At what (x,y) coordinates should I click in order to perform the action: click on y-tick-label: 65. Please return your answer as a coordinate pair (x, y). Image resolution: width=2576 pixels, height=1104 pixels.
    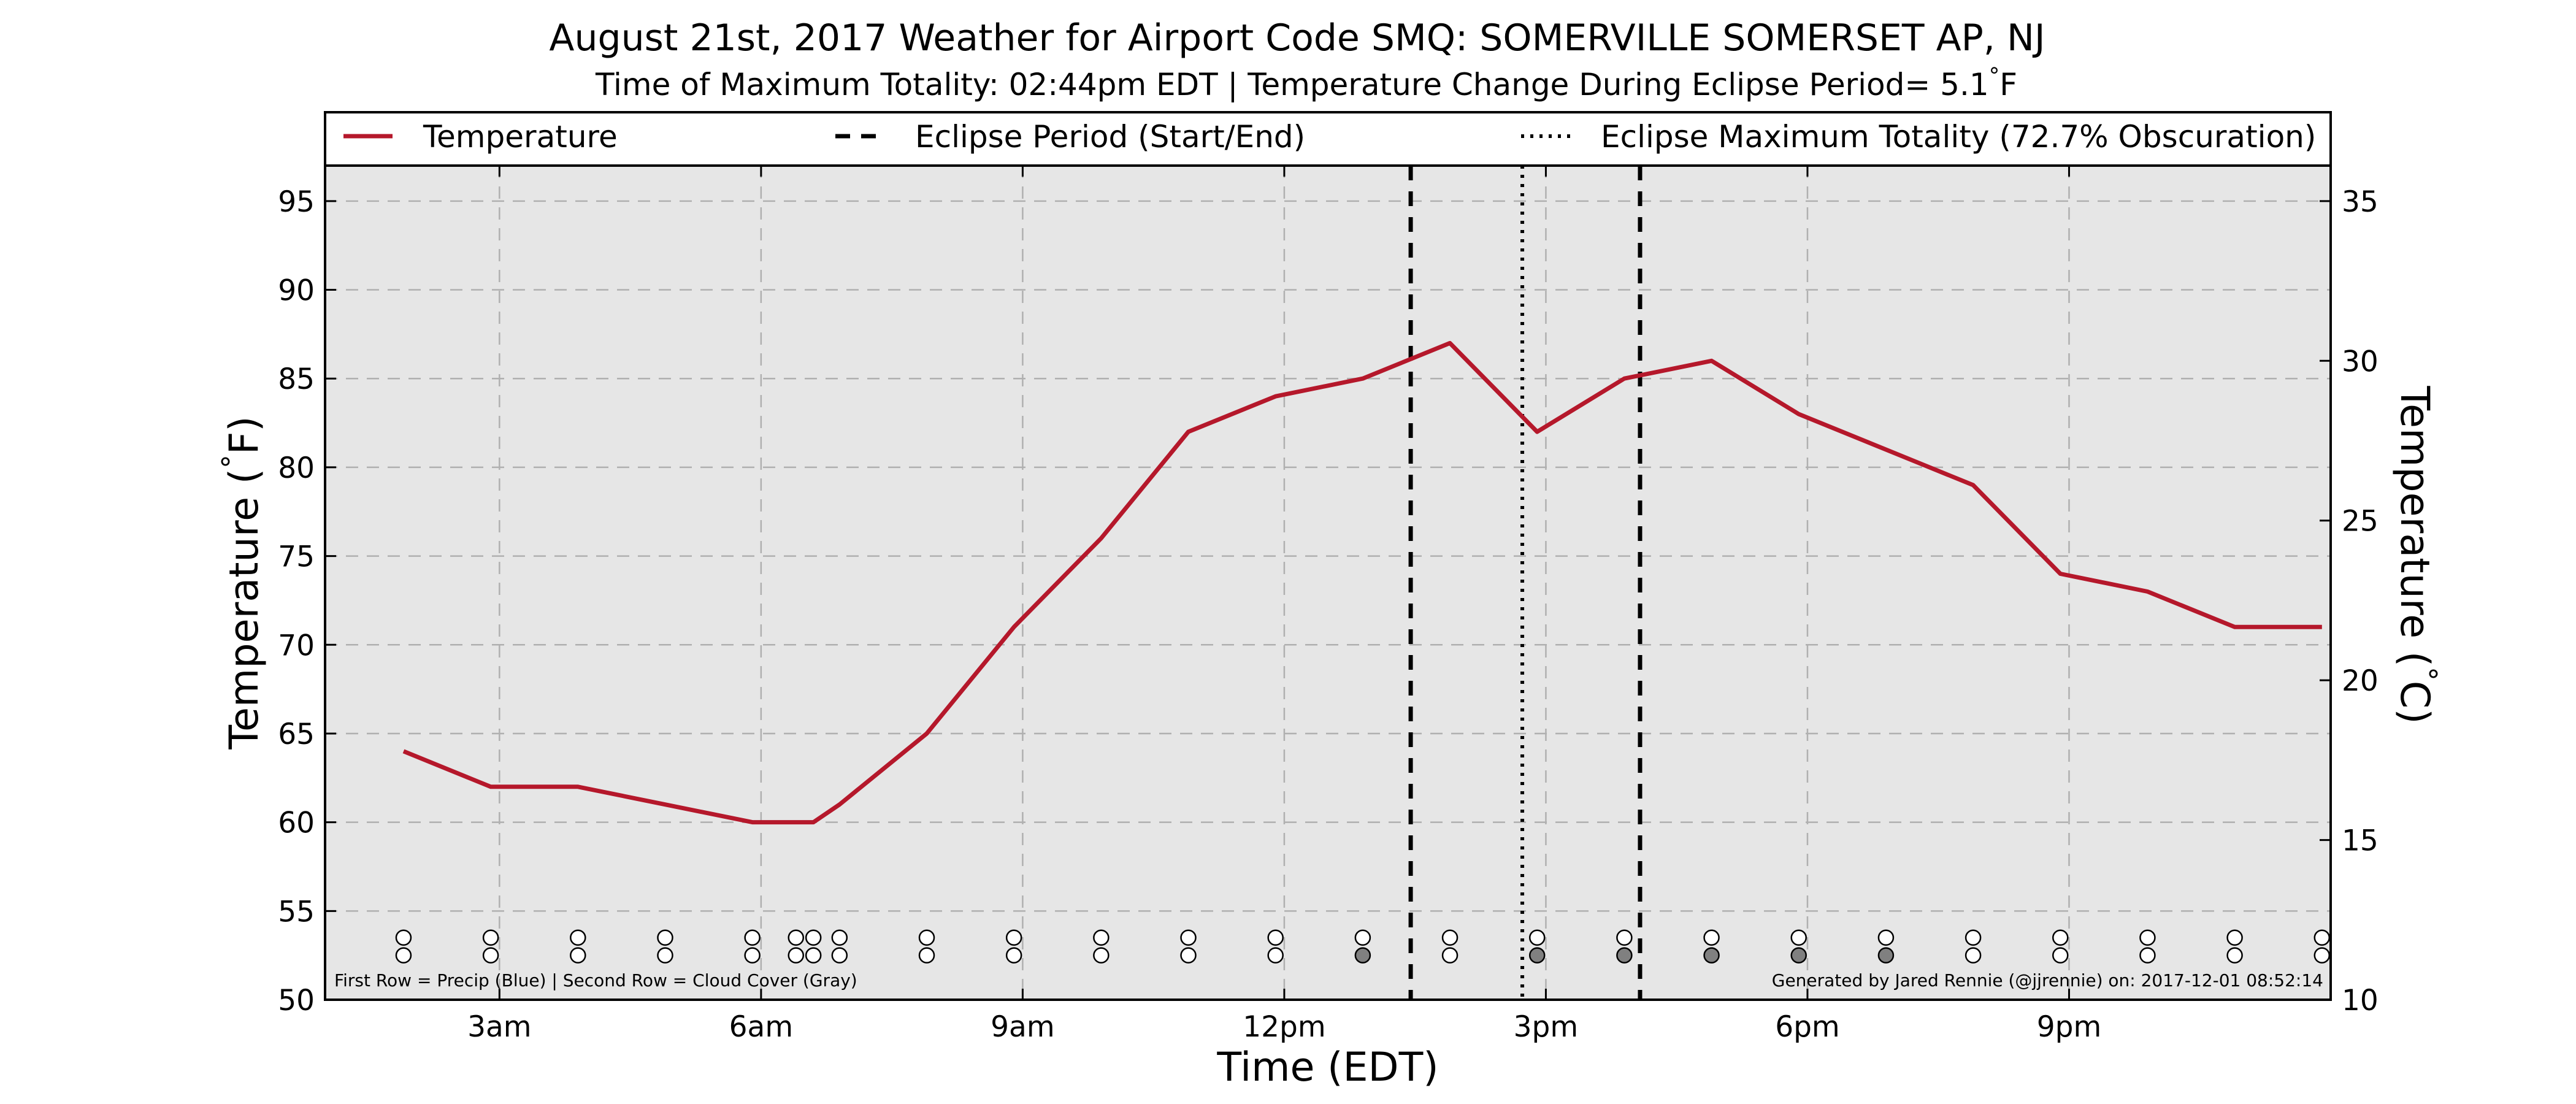
    Looking at the image, I should click on (296, 734).